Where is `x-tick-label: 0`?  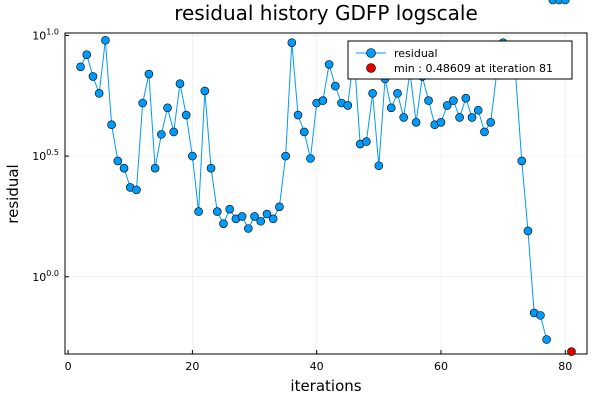
x-tick-label: 0 is located at coordinates (68, 366).